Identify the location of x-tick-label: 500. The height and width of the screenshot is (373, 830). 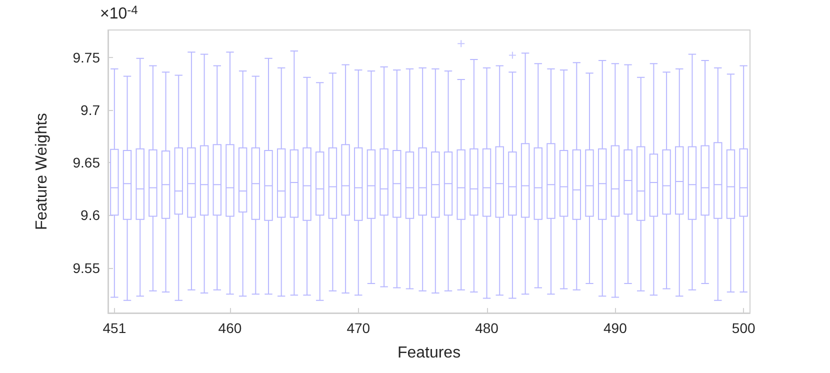
(744, 328).